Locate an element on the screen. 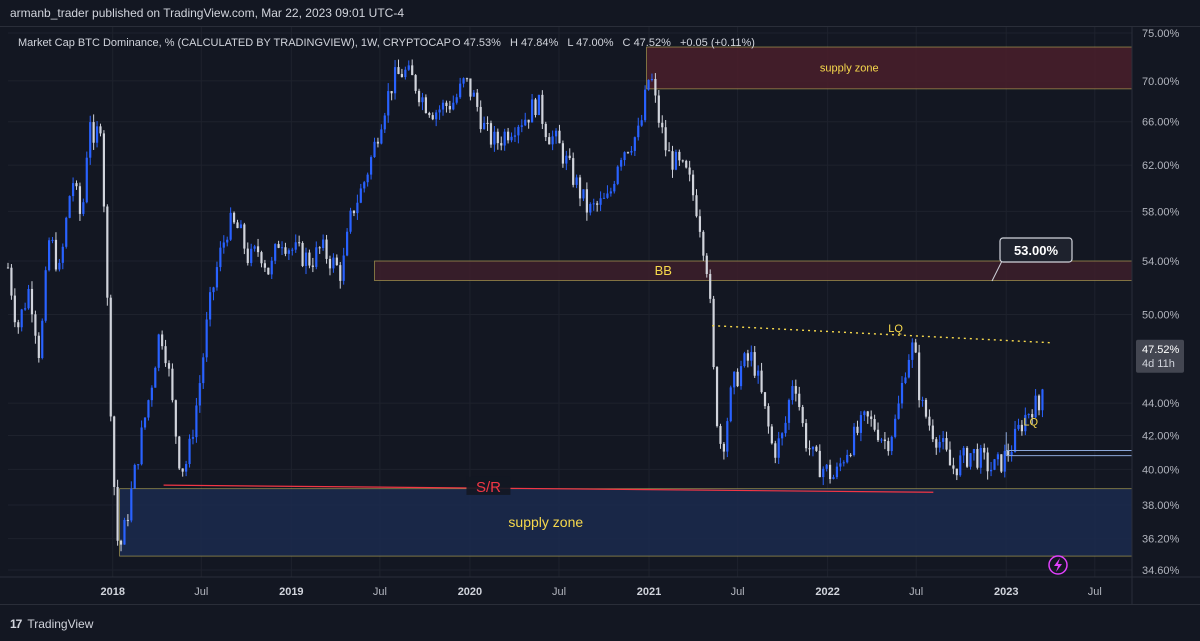 The image size is (1200, 641). open-label: O is located at coordinates (456, 43).